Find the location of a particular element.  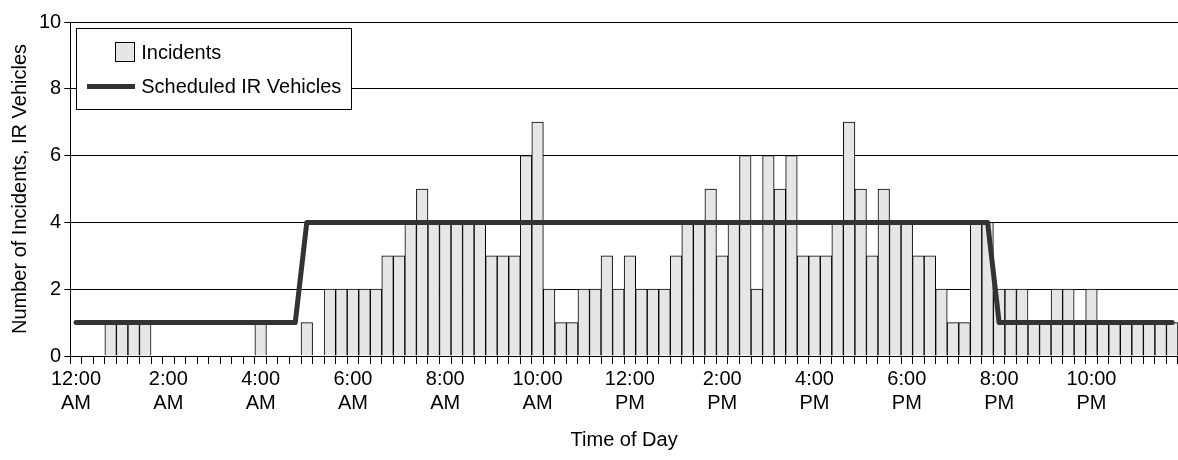

x-tick-label: 10:00 AM is located at coordinates (537, 389).